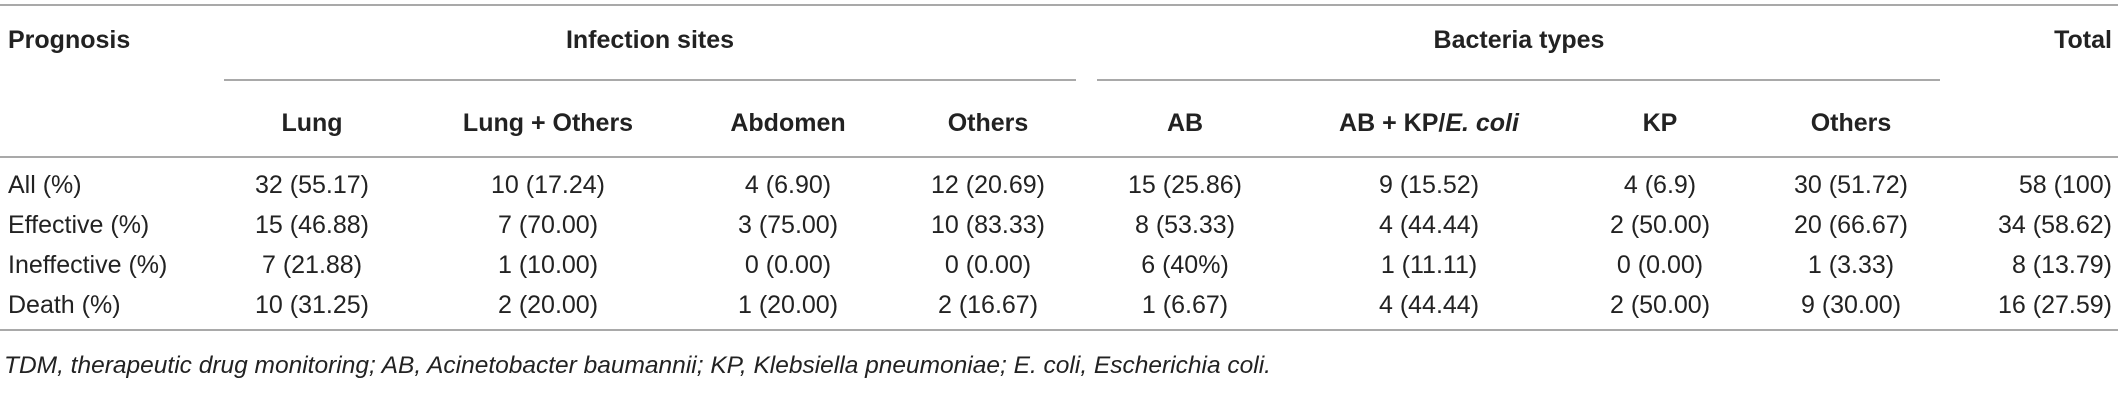 This screenshot has width=2118, height=420. Describe the element at coordinates (788, 185) in the screenshot. I see `table-cell: 4 (6.90)` at that location.